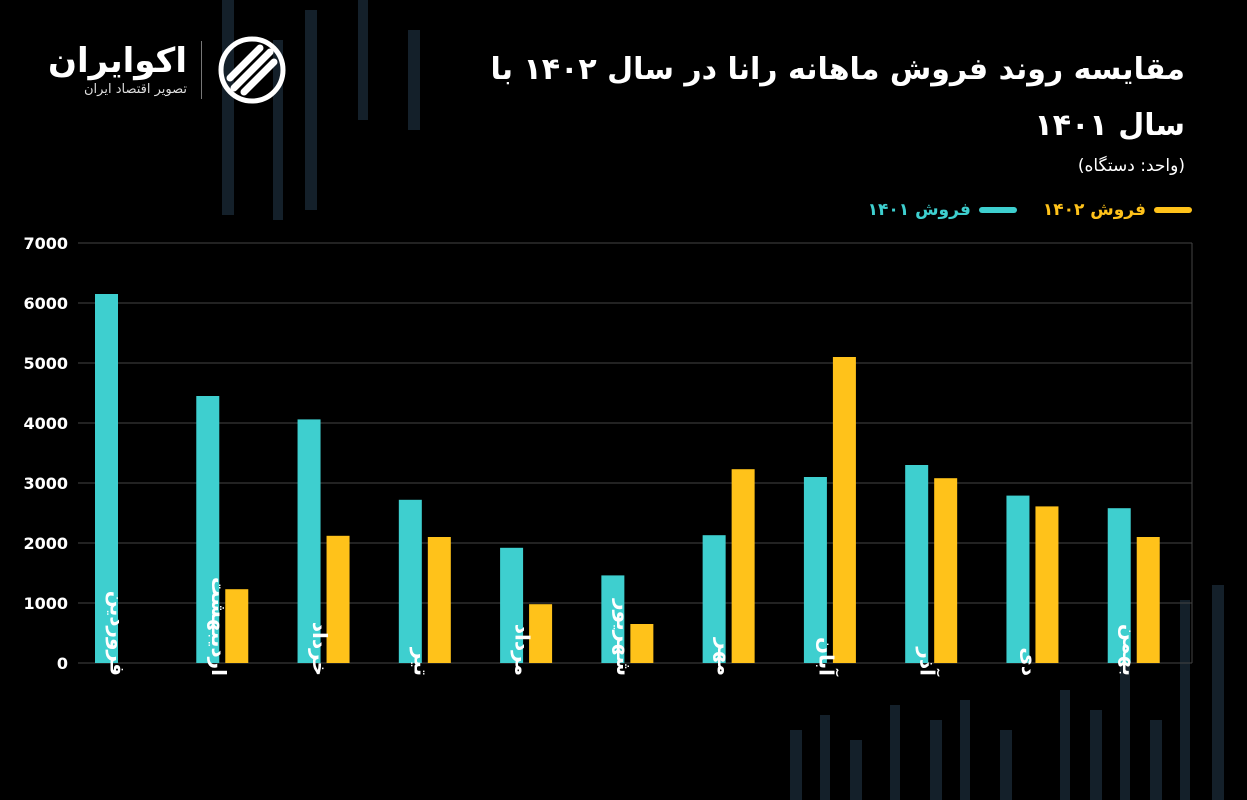  Describe the element at coordinates (725, 656) in the screenshot. I see `x-category-label: مهر` at that location.